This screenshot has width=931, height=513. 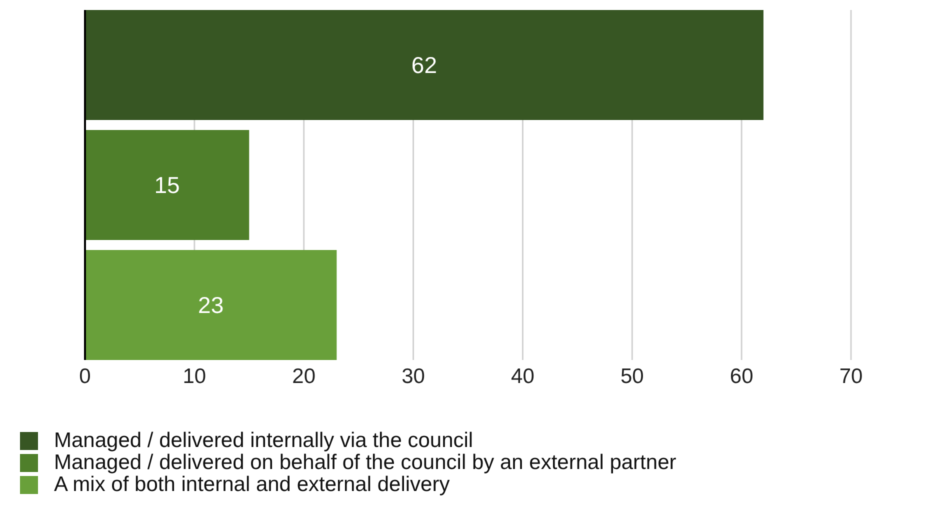 What do you see at coordinates (85, 376) in the screenshot?
I see `x-tick-label: 0` at bounding box center [85, 376].